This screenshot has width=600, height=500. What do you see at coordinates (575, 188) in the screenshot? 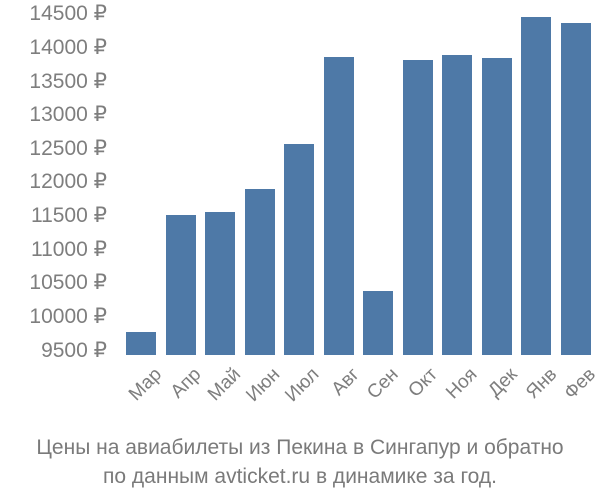
I see `bar-фев` at bounding box center [575, 188].